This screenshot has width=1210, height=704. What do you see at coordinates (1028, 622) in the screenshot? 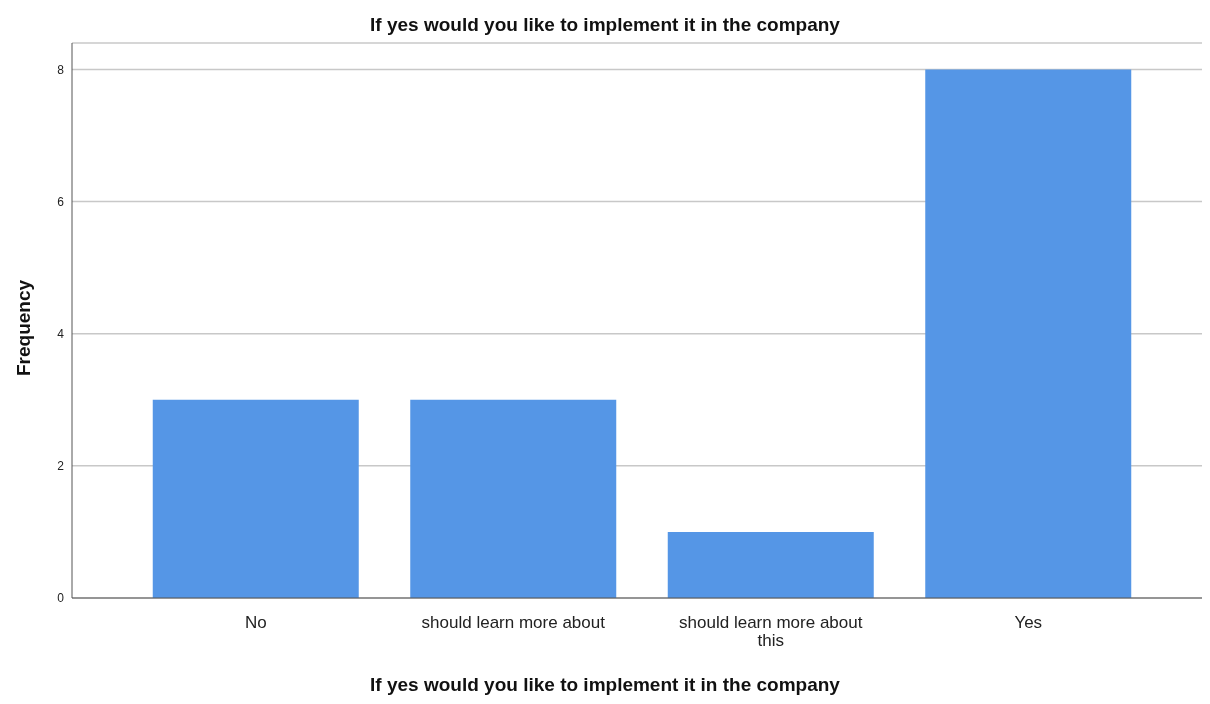
I see `x-tick-label: Yes` at bounding box center [1028, 622].